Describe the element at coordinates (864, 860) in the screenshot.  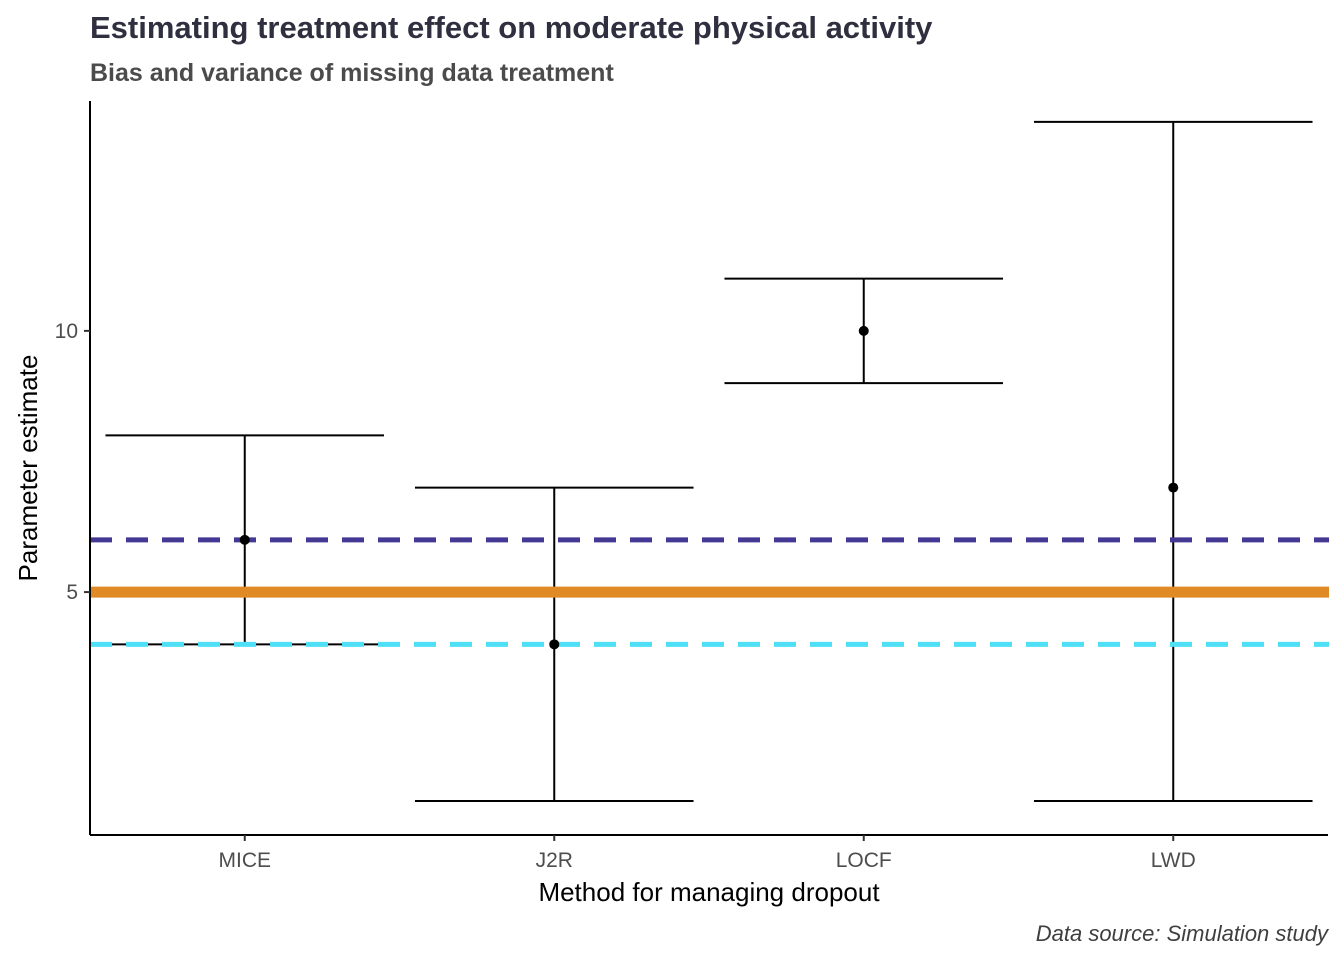
I see `x-tick-label: LOCF` at that location.